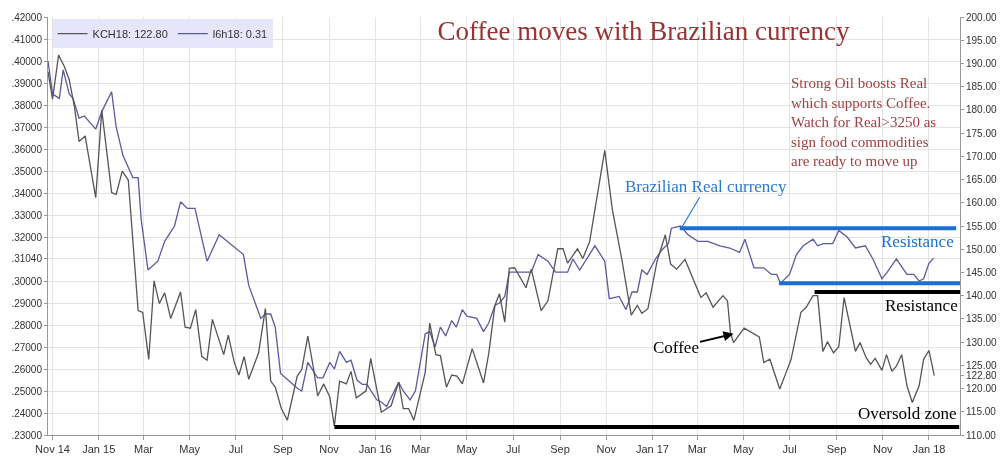 This screenshot has height=459, width=1008. What do you see at coordinates (982, 342) in the screenshot?
I see `y2-tick-label: 130.00` at bounding box center [982, 342].